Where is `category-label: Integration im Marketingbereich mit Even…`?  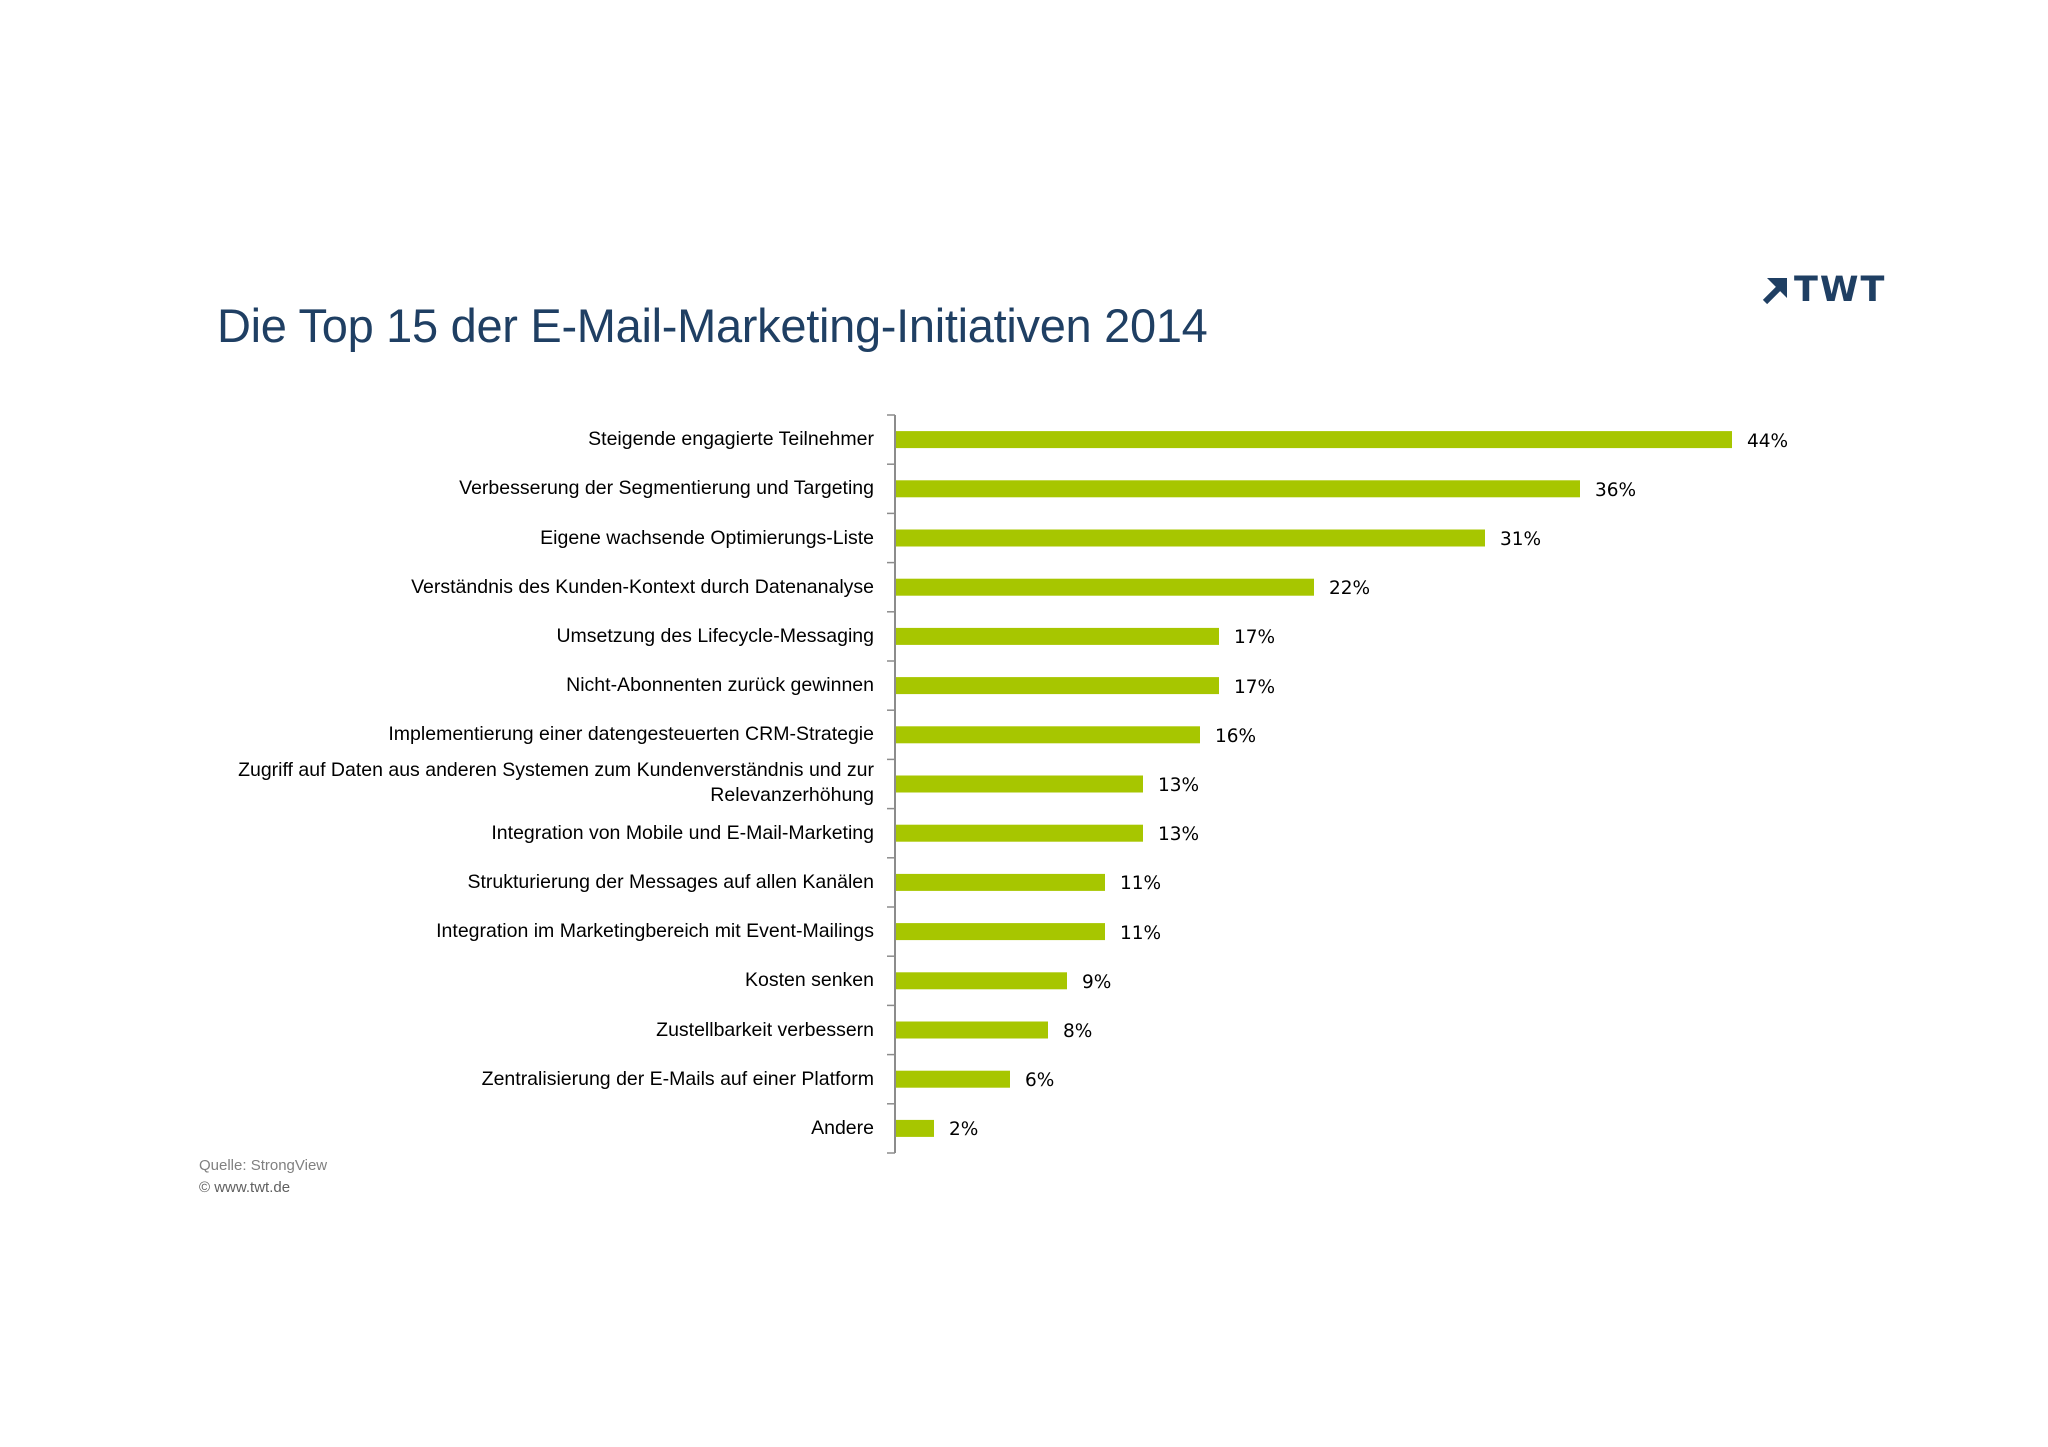 category-label: Integration im Marketingbereich mit Even… is located at coordinates (655, 931).